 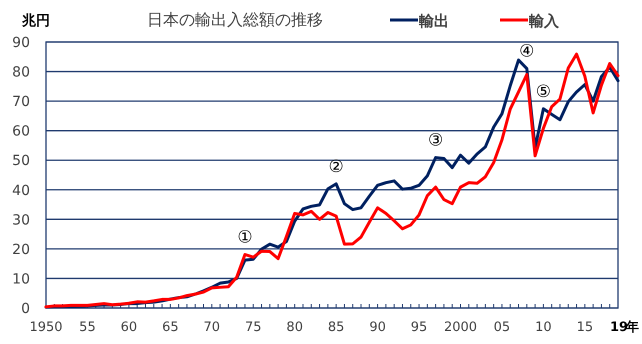 What do you see at coordinates (245, 238) in the screenshot?
I see `annotation: ①` at bounding box center [245, 238].